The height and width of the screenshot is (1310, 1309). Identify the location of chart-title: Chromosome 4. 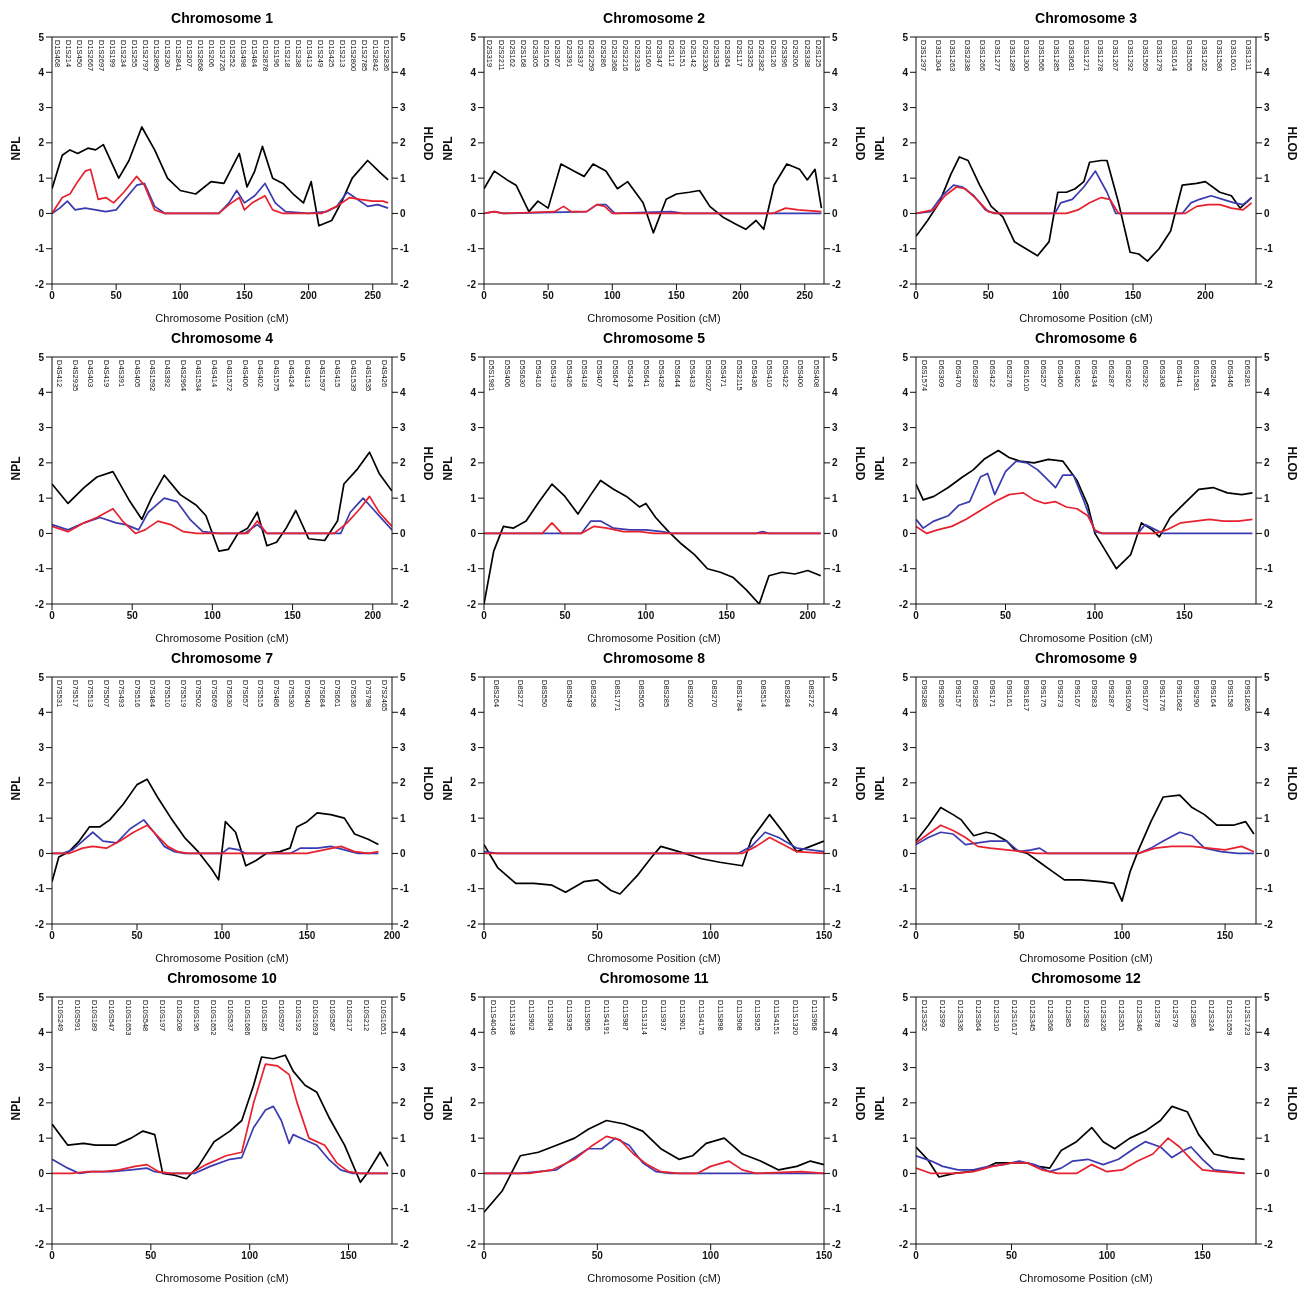
(222, 338).